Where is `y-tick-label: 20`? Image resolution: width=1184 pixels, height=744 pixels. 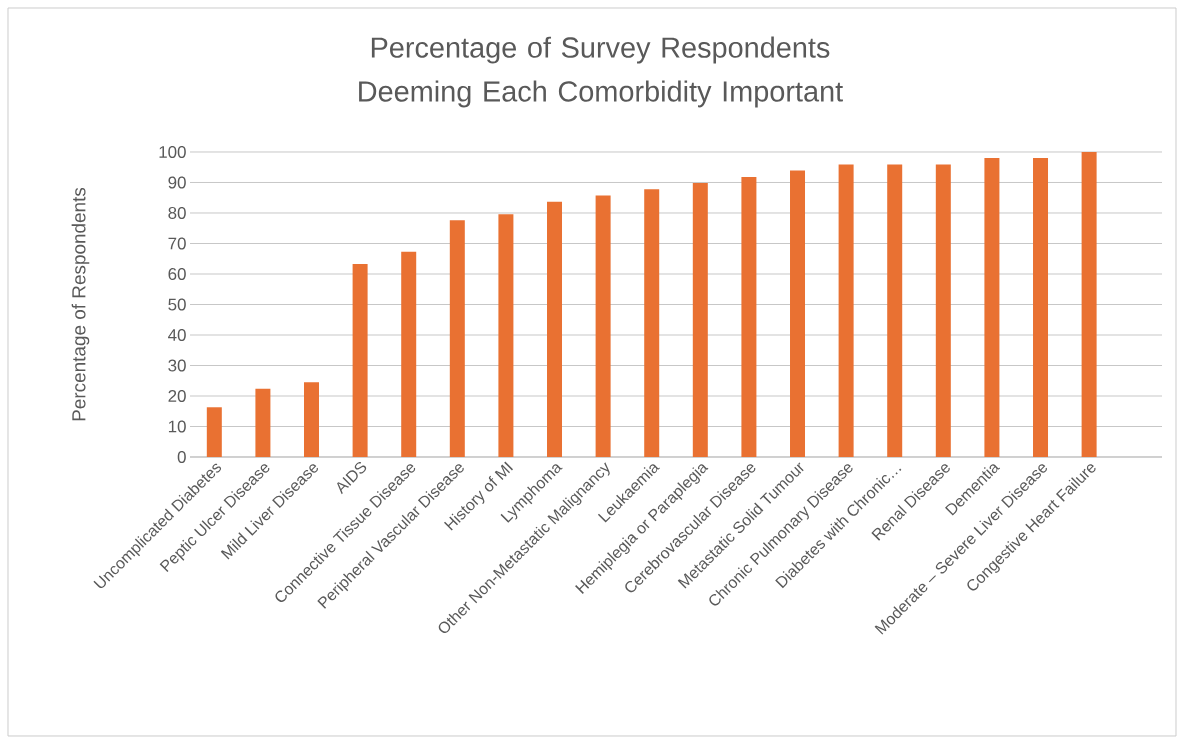 y-tick-label: 20 is located at coordinates (177, 395).